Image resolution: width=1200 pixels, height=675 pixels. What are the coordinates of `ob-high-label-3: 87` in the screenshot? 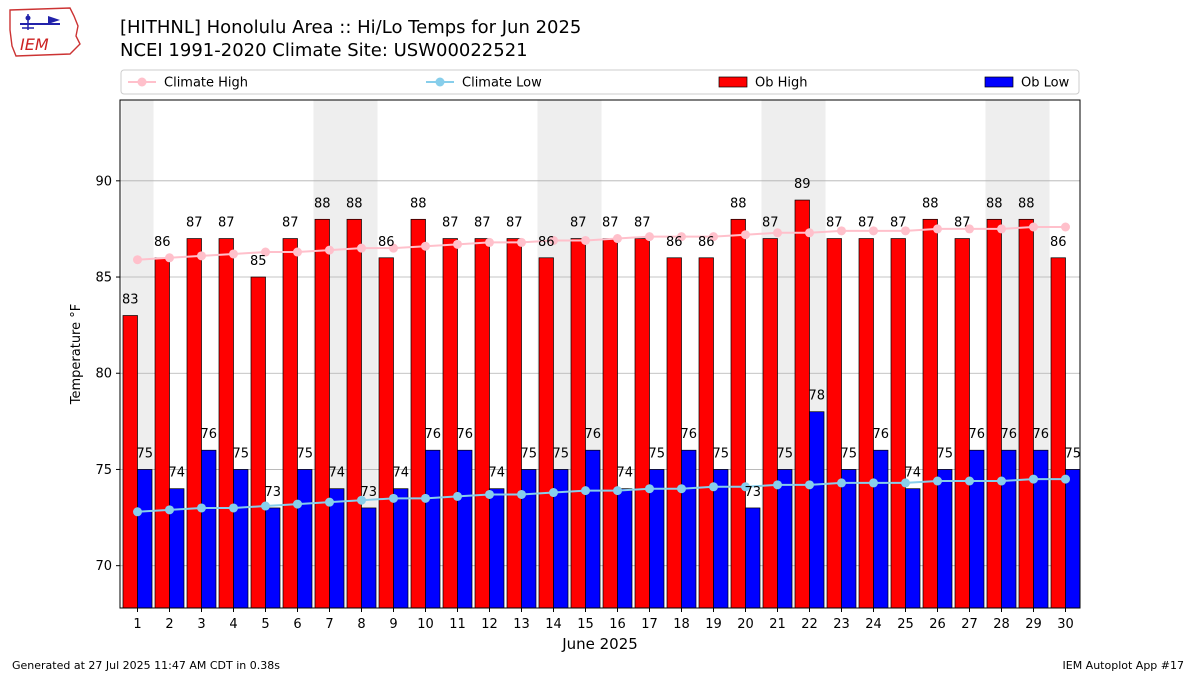 It's located at (194, 223).